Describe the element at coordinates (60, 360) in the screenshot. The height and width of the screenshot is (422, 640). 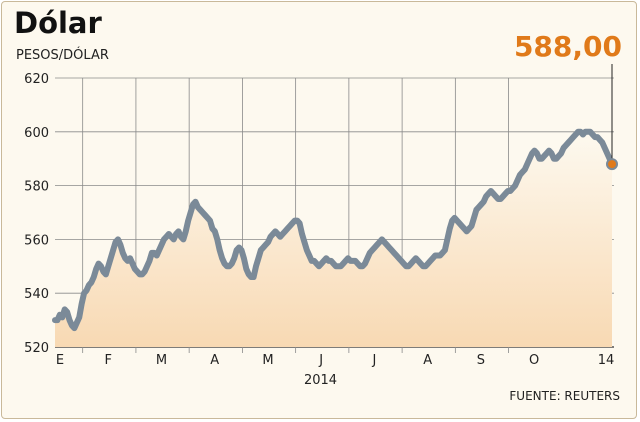
I see `x-tick-label: E` at that location.